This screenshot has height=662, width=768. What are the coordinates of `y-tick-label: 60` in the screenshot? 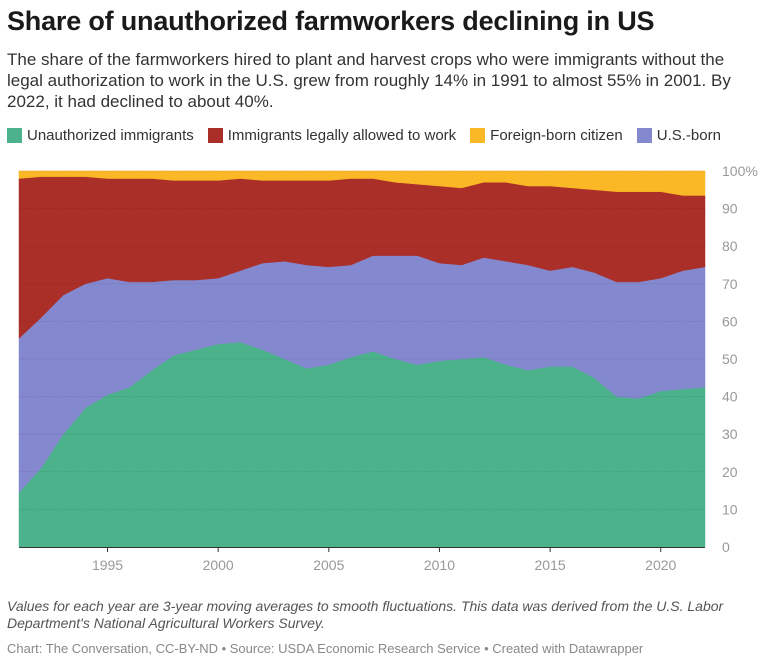 It's located at (730, 321).